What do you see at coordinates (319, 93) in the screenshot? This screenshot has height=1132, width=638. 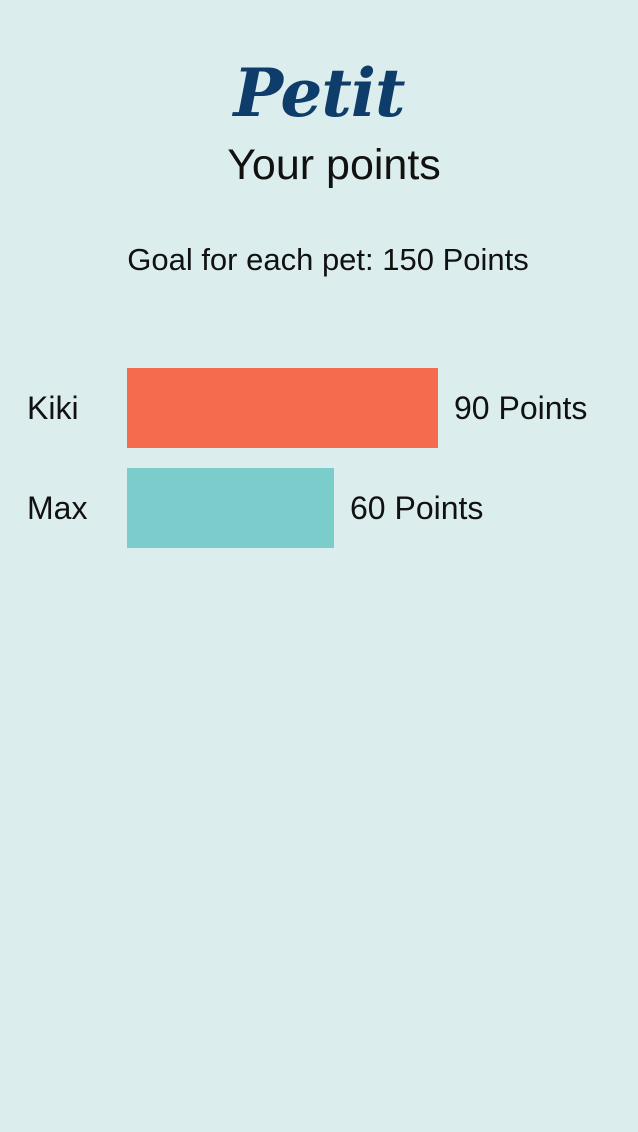 I see `app-logo: Petit` at bounding box center [319, 93].